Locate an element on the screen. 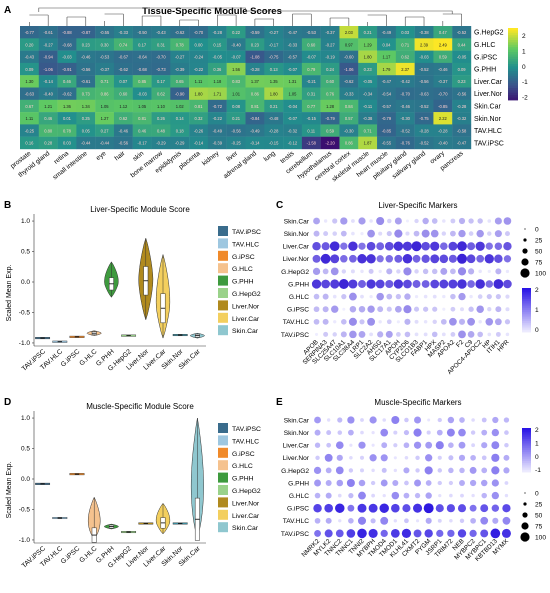 The width and height of the screenshot is (550, 593). y-tick-label: 0.0 is located at coordinates (25, 479).